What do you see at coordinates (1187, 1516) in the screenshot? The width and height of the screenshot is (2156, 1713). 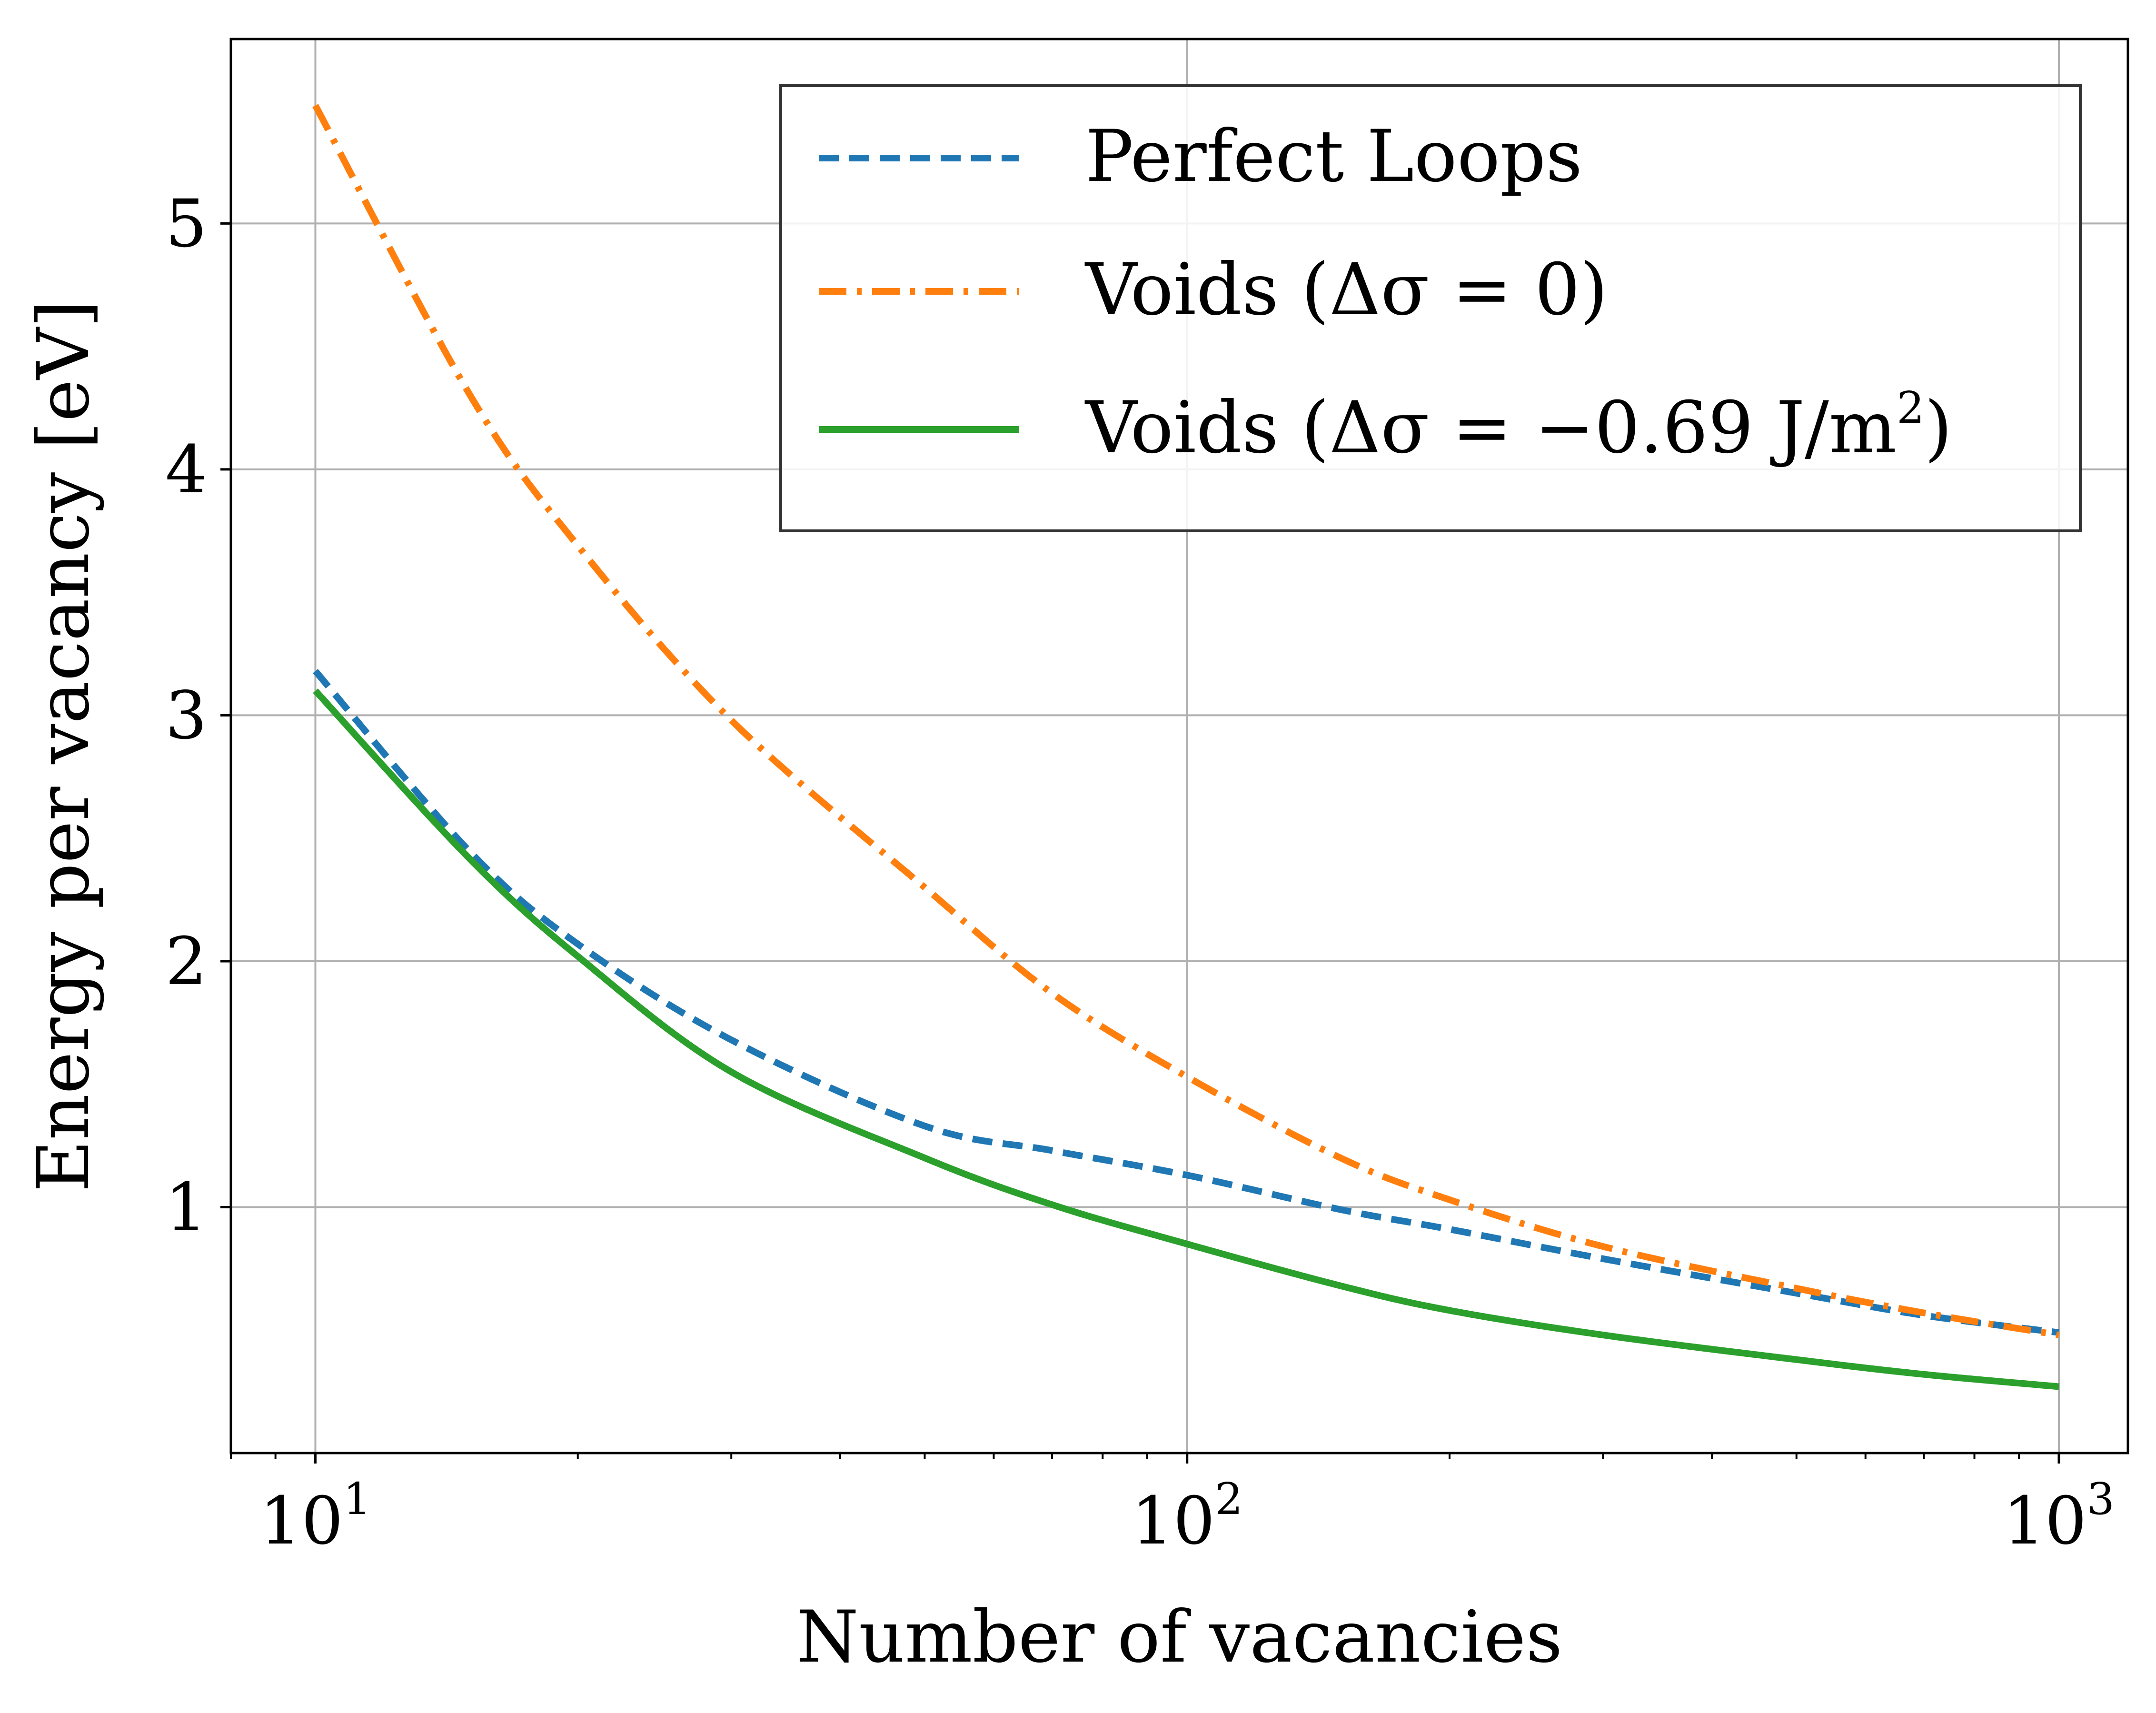 I see `x-tick-label: 10²` at bounding box center [1187, 1516].